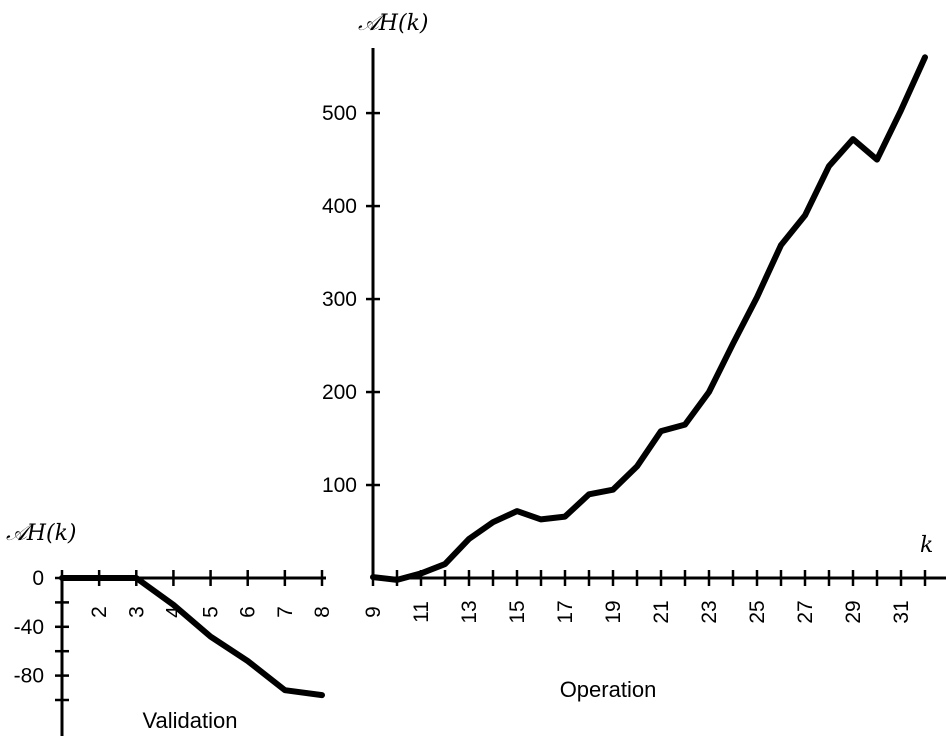  I want to click on operation-x-tick-label: 17, so click(565, 611).